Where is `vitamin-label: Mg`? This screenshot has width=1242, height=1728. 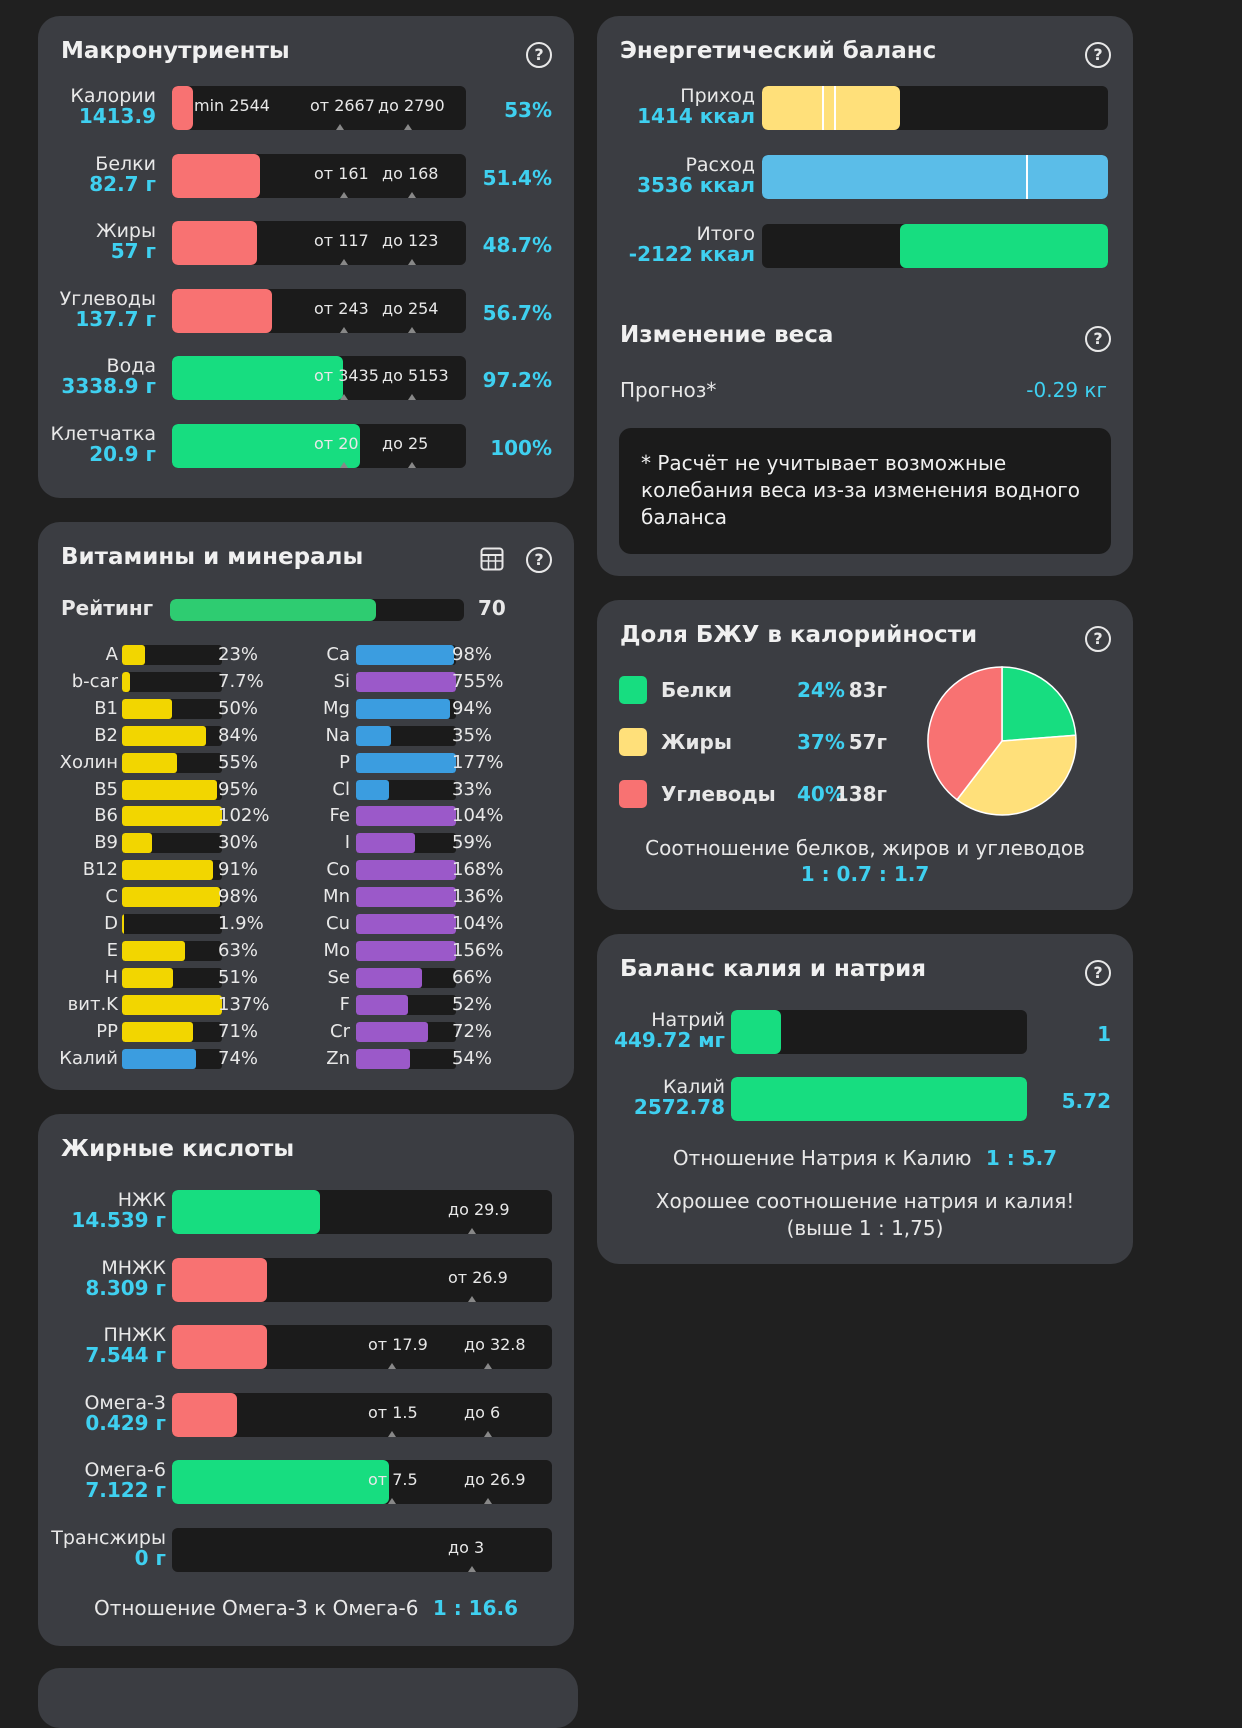 vitamin-label: Mg is located at coordinates (336, 708).